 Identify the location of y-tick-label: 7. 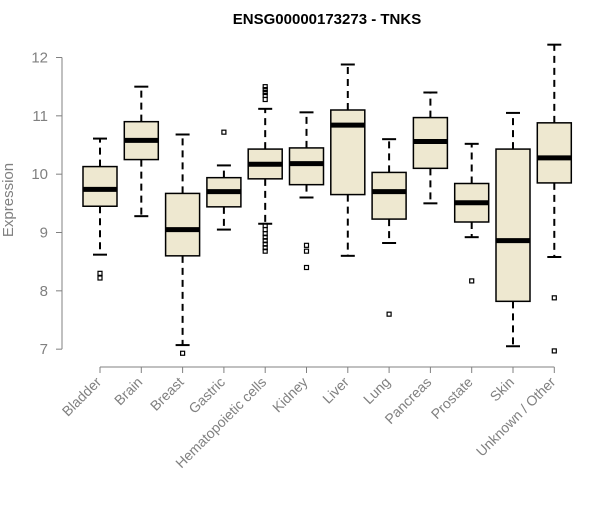
(44, 349).